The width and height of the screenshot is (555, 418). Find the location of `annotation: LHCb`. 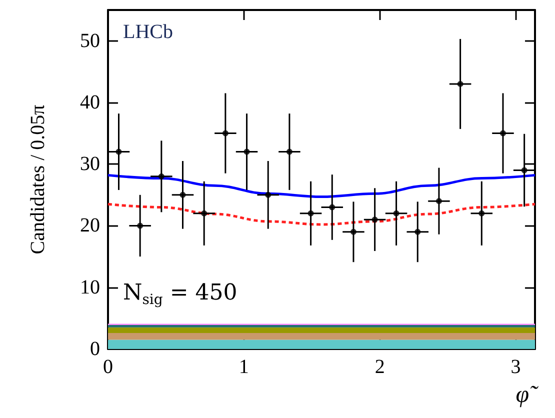

annotation: LHCb is located at coordinates (148, 32).